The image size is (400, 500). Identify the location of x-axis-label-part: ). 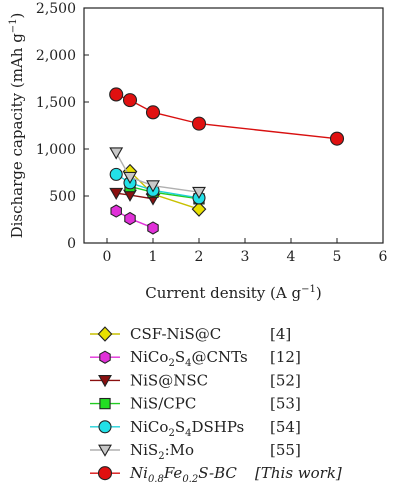
(319, 293).